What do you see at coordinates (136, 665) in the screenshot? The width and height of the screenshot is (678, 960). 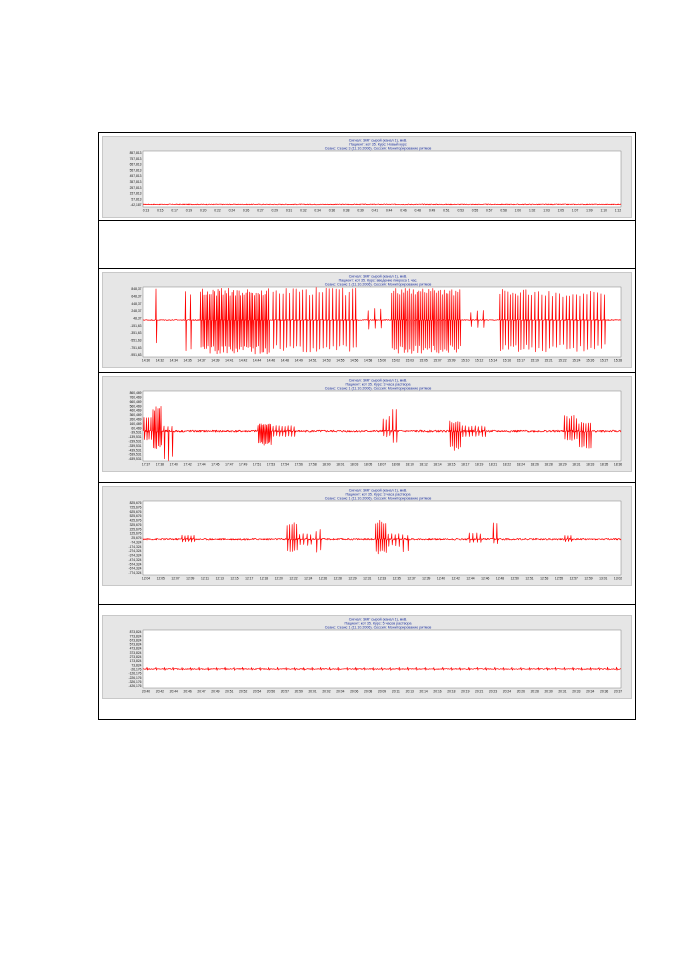 I see `y-tick-label: 73,824` at bounding box center [136, 665].